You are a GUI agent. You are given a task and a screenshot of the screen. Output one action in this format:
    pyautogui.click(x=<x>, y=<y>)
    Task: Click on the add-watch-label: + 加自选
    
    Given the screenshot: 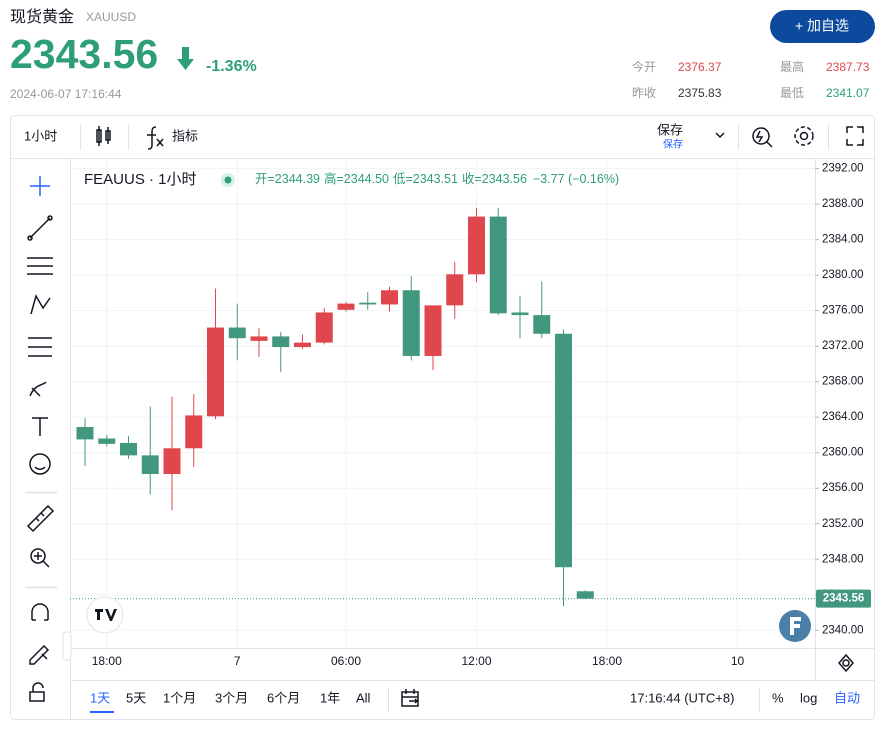 What is the action you would take?
    pyautogui.click(x=822, y=26)
    